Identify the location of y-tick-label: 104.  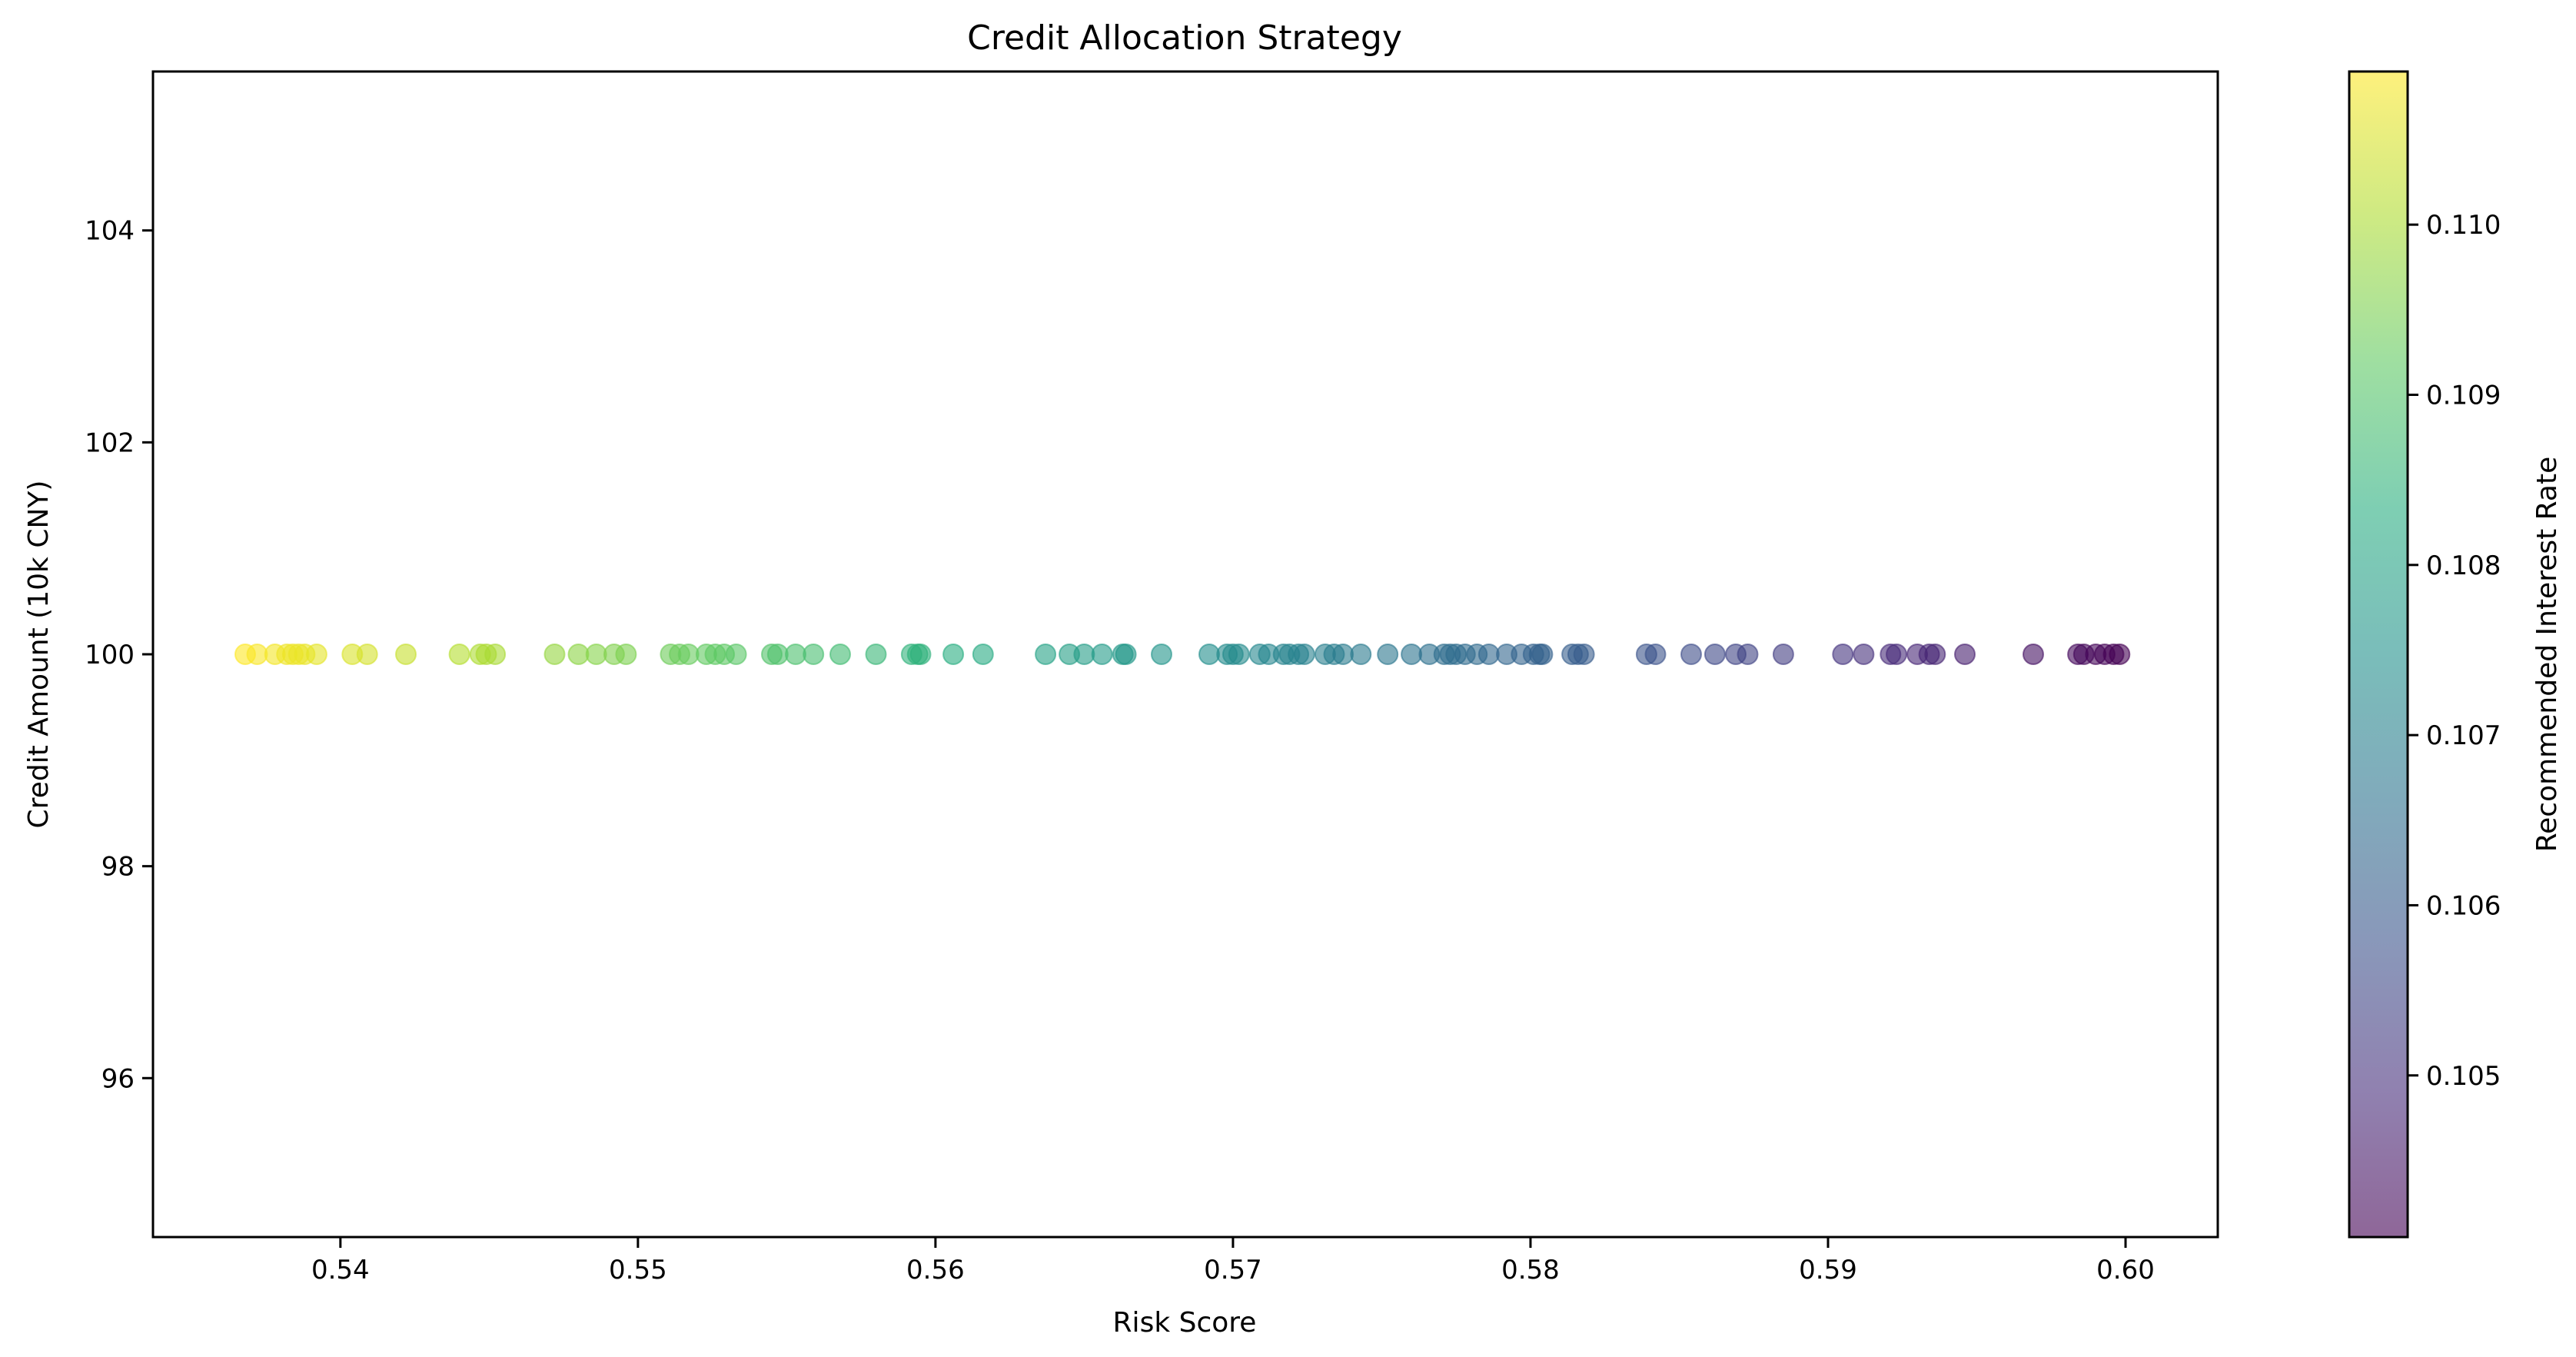
(110, 232).